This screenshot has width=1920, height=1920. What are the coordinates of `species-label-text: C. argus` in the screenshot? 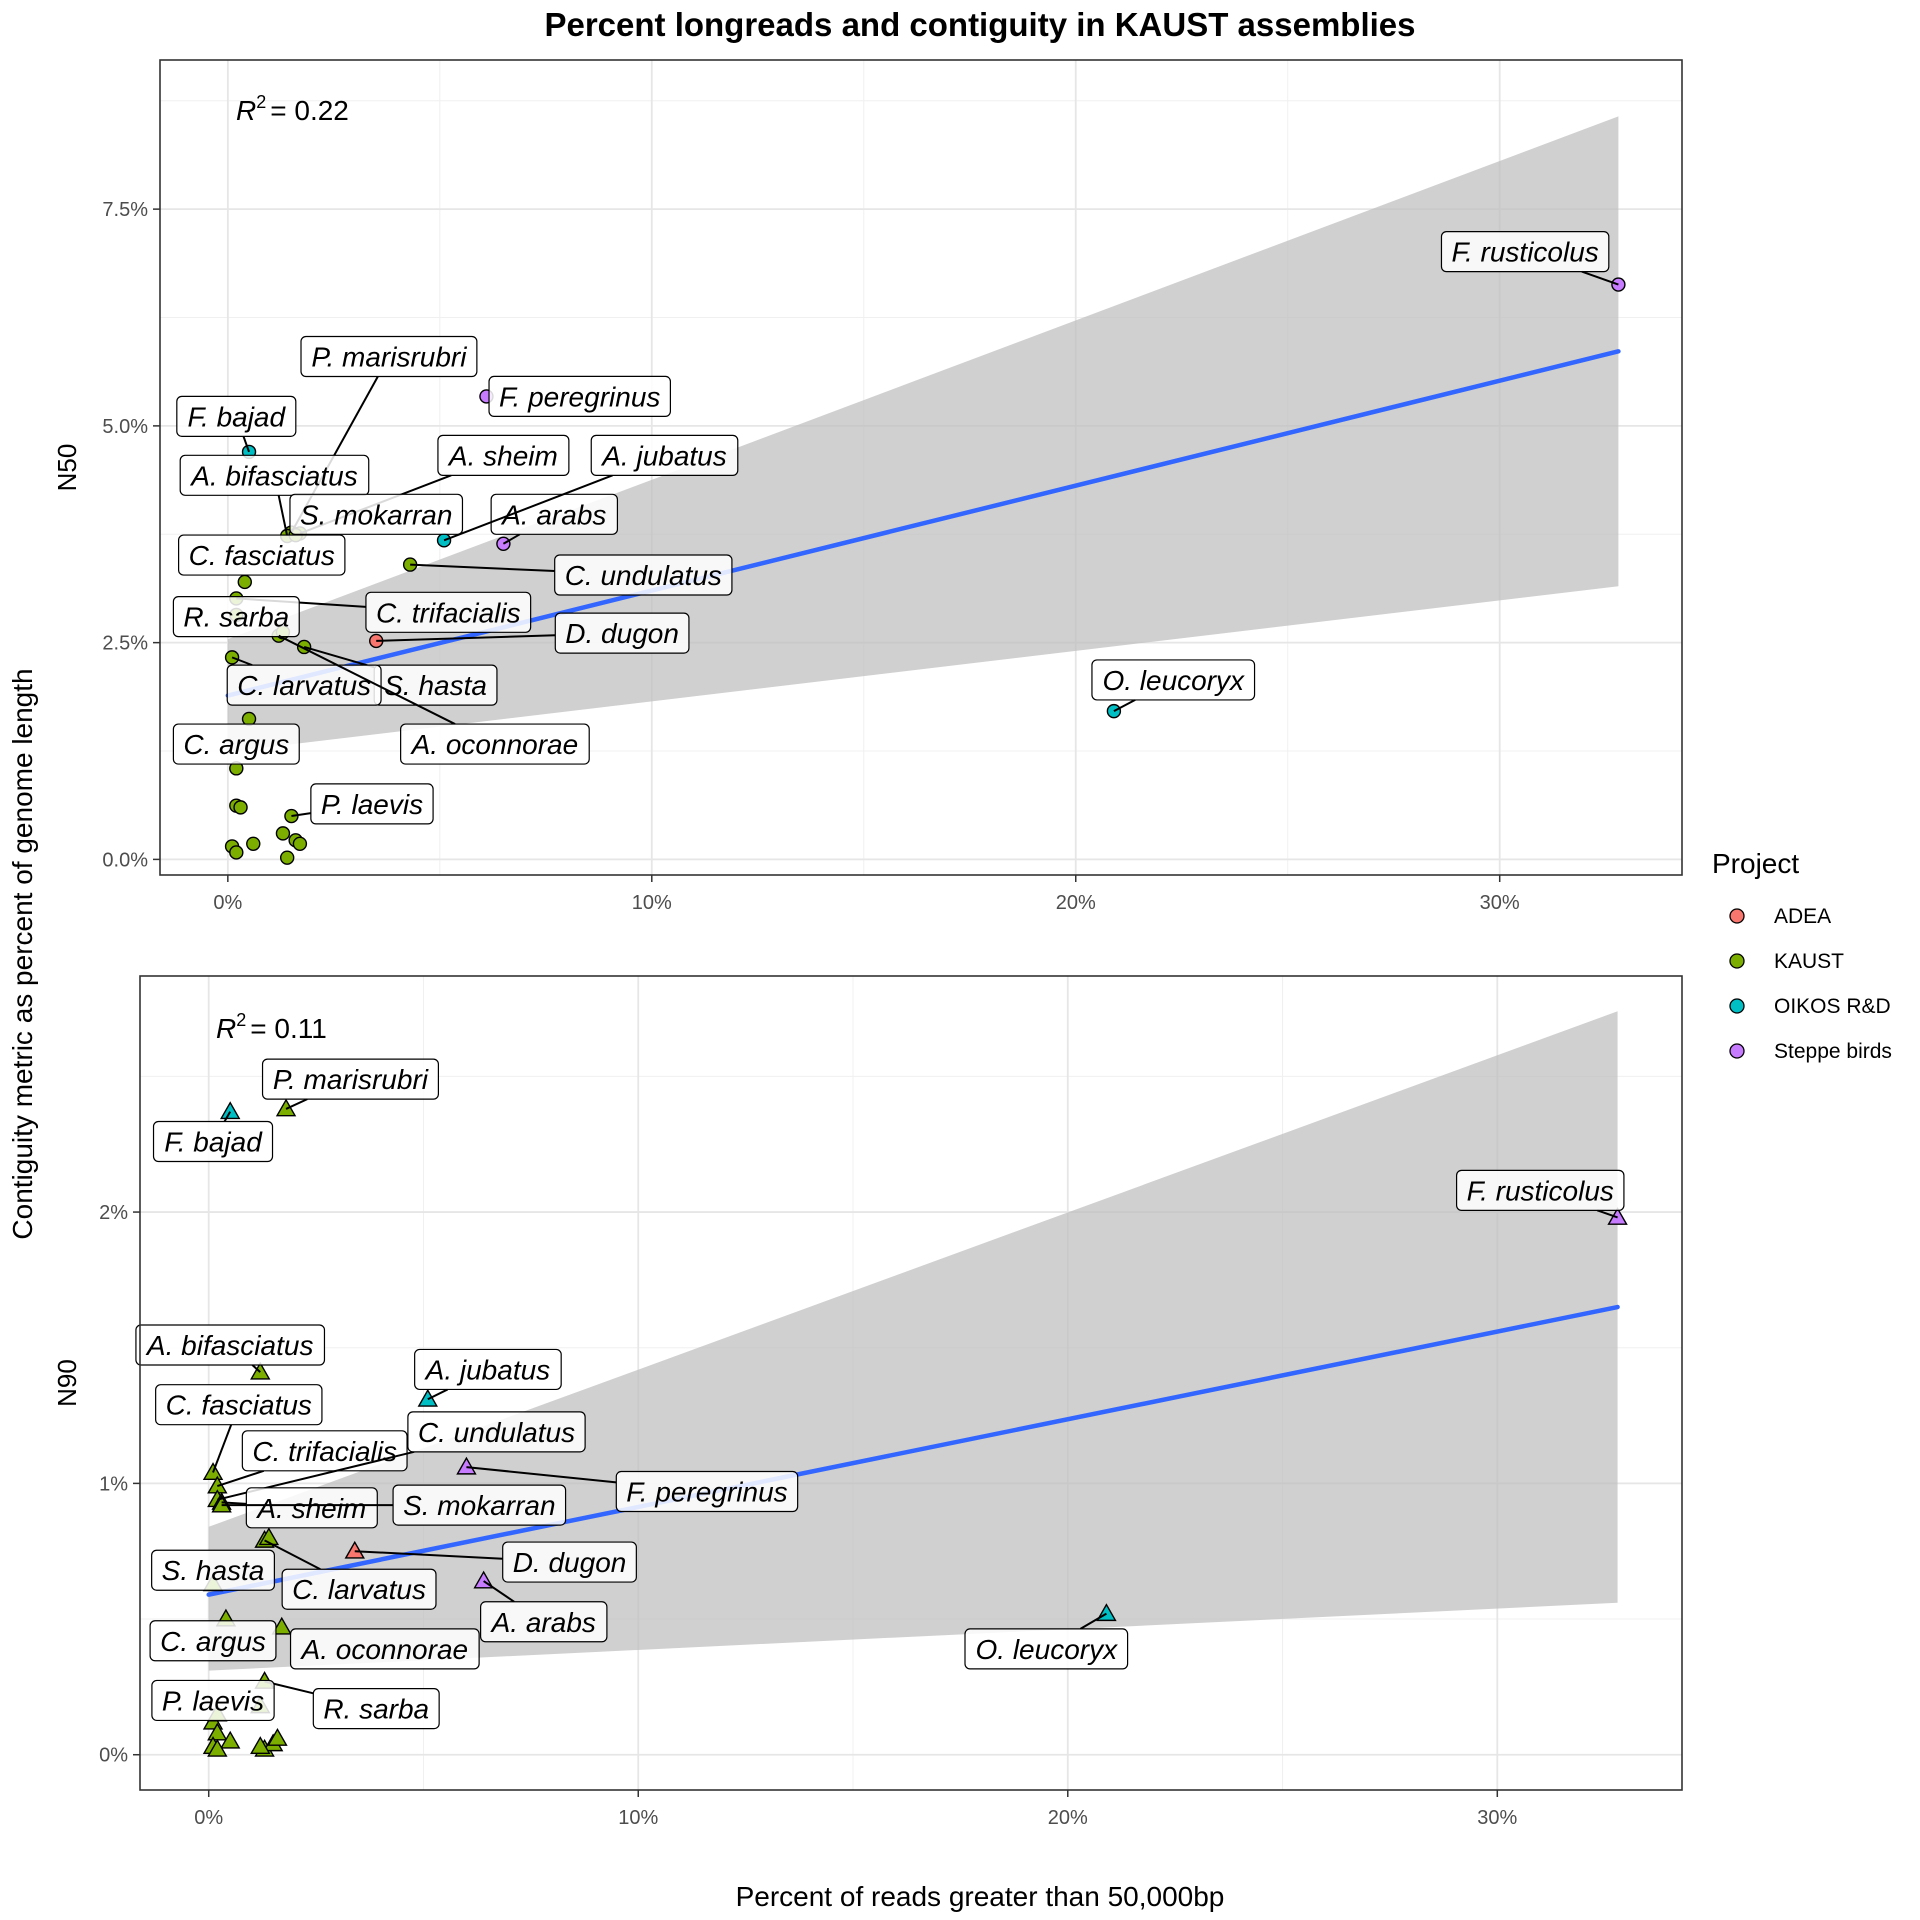 It's located at (236, 744).